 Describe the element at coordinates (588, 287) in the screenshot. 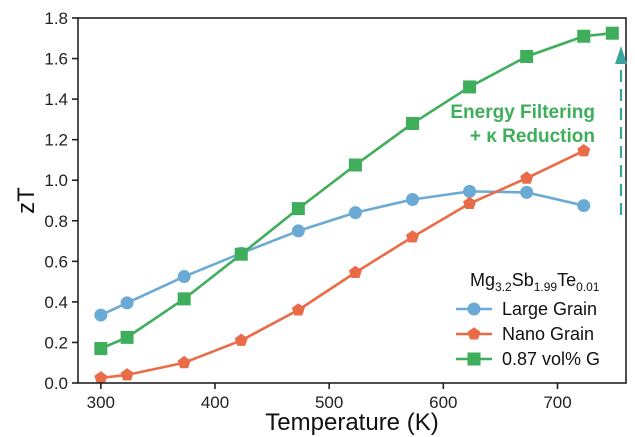

I see `legend-title-sub3: 0.01` at that location.